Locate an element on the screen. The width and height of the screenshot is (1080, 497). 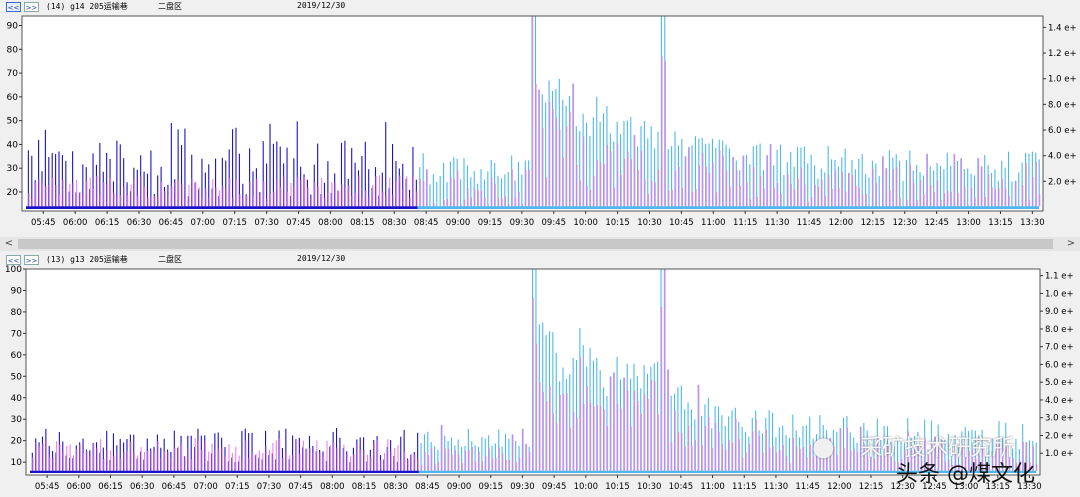
x-tick-label: 13:30 is located at coordinates (1029, 487).